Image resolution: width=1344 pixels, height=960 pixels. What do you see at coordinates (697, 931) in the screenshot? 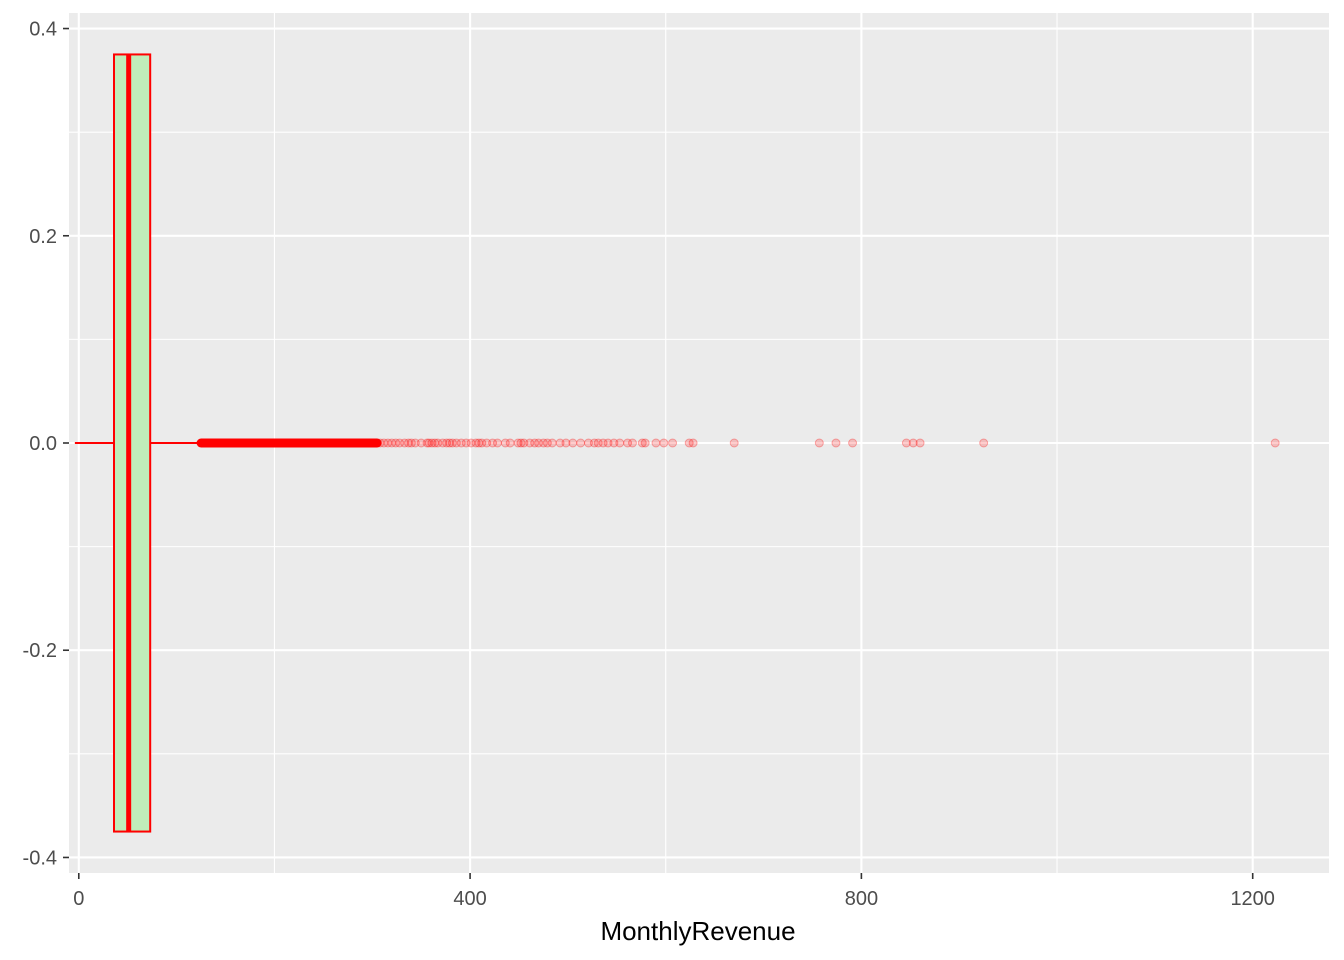
I see `x-axis-title: MonthlyRevenue` at bounding box center [697, 931].